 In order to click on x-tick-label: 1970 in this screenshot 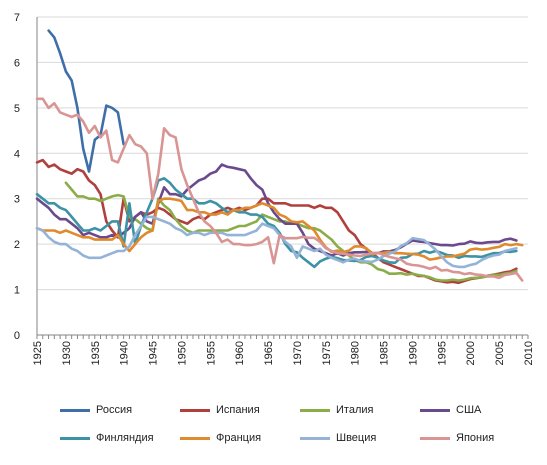, I will do `click(298, 353)`.